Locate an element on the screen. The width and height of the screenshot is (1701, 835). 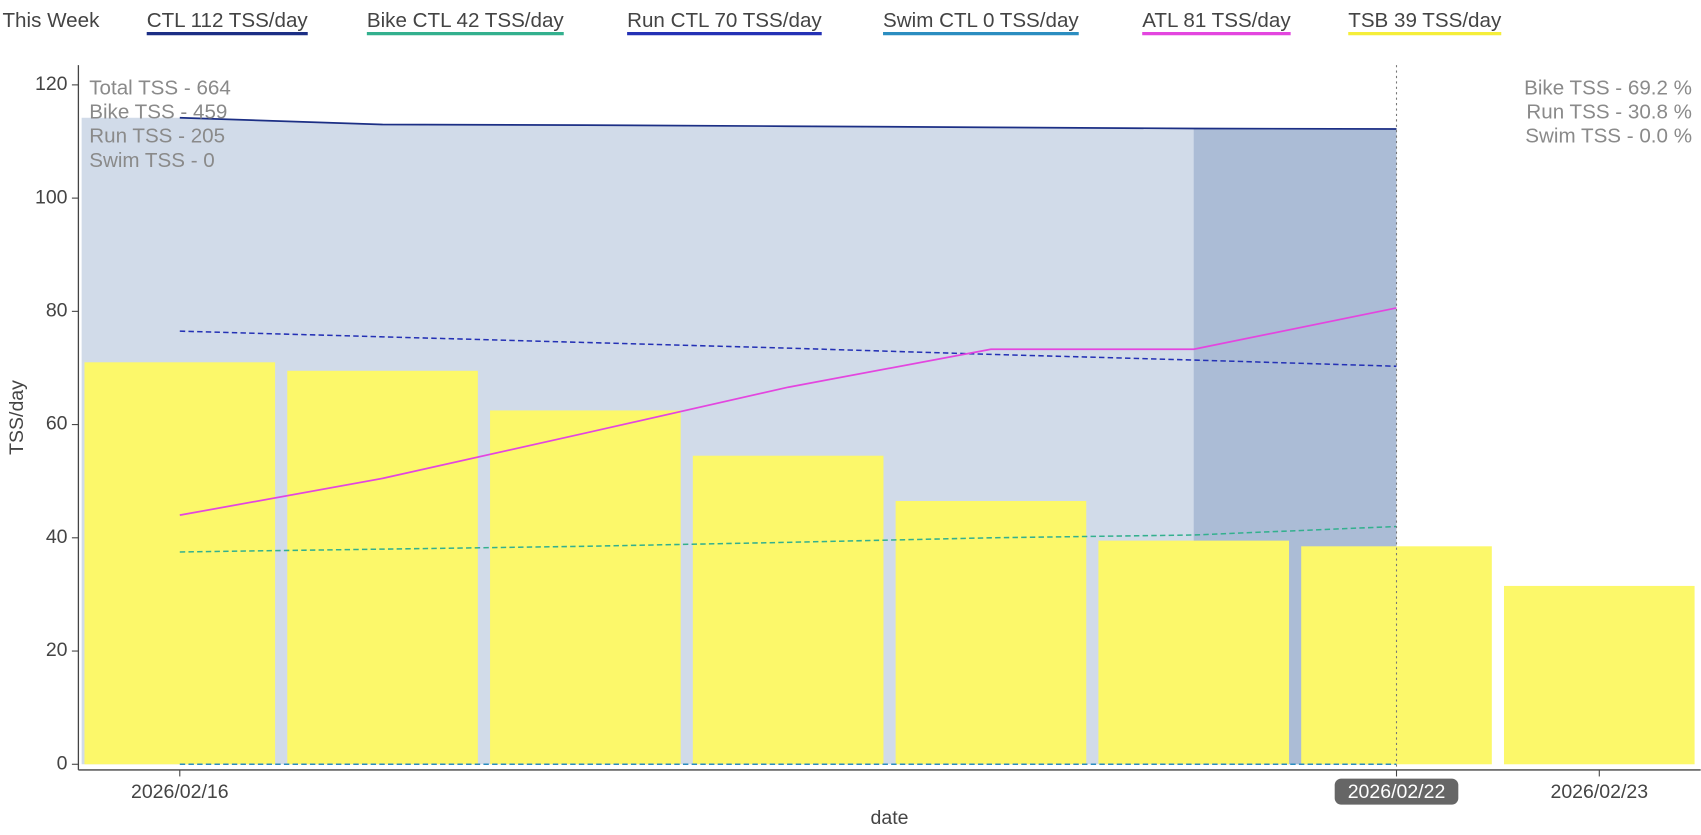
annotation: Bike TSS - 69.2 % is located at coordinates (1608, 87).